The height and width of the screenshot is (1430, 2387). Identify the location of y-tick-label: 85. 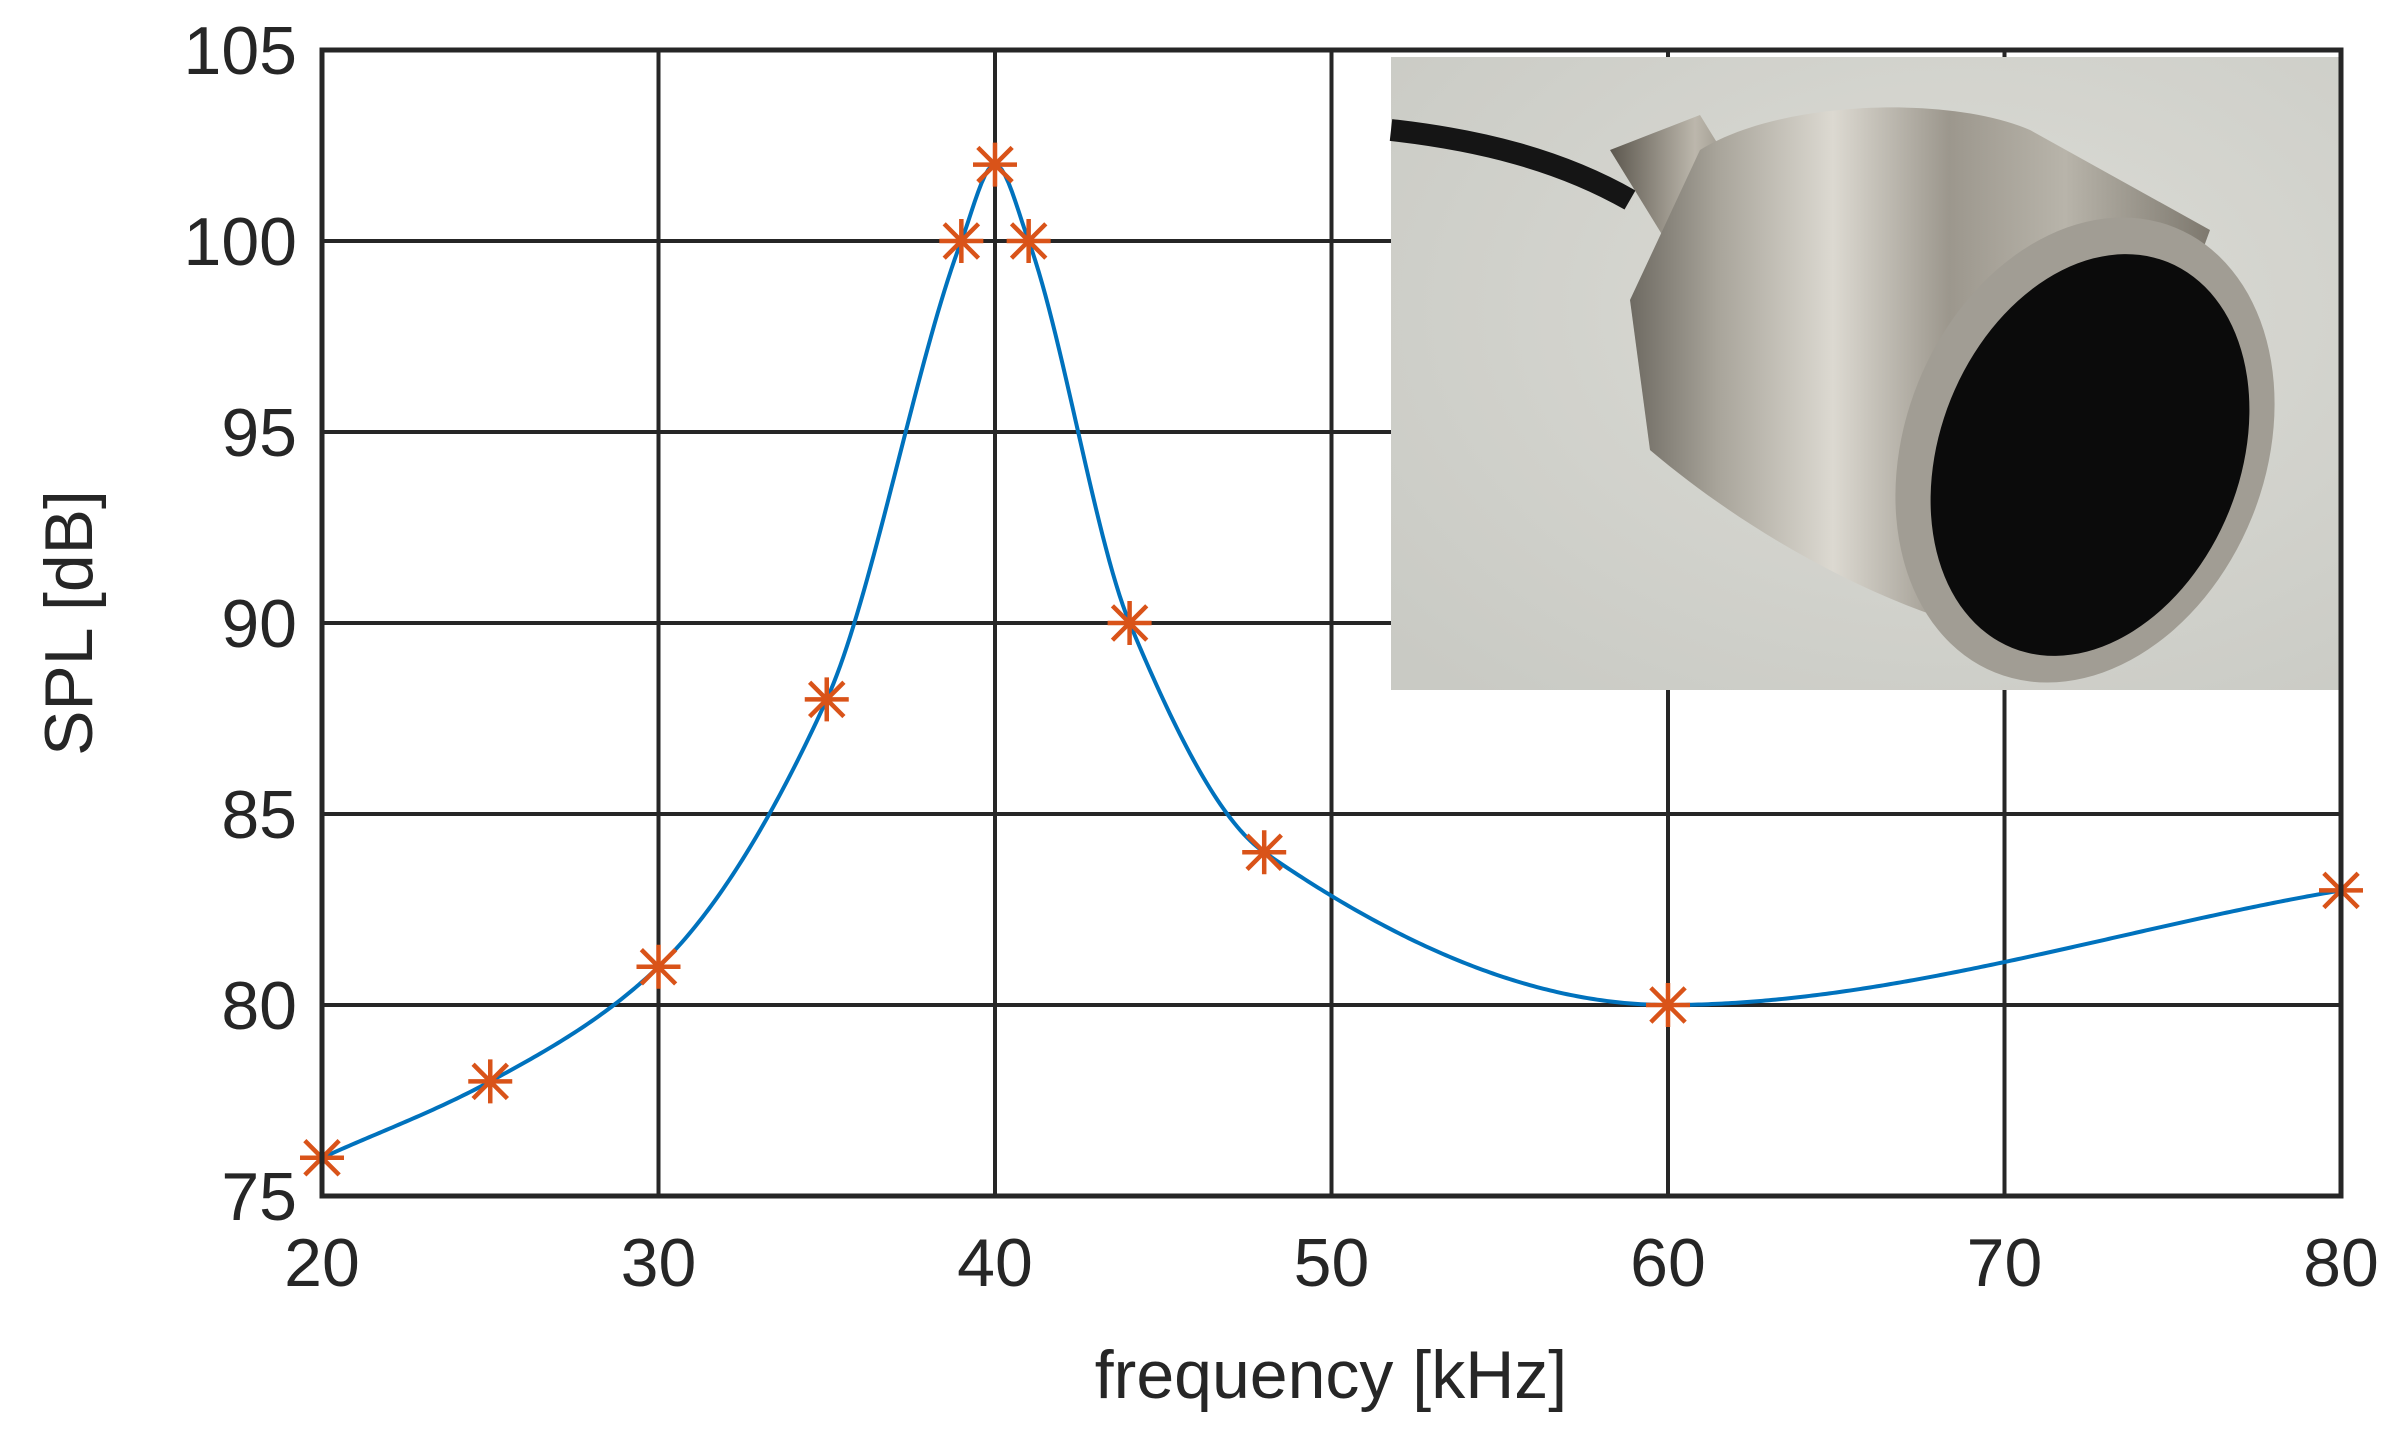
(259, 815).